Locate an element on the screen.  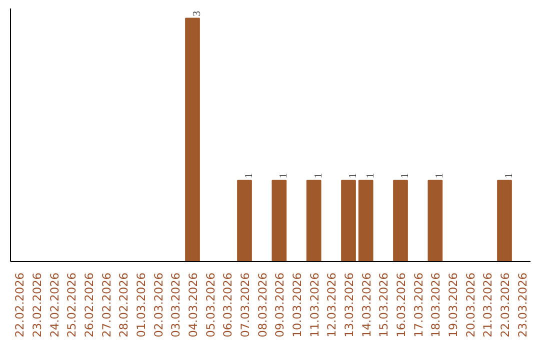
x-tick-label: 11.03.2026 is located at coordinates (314, 305).